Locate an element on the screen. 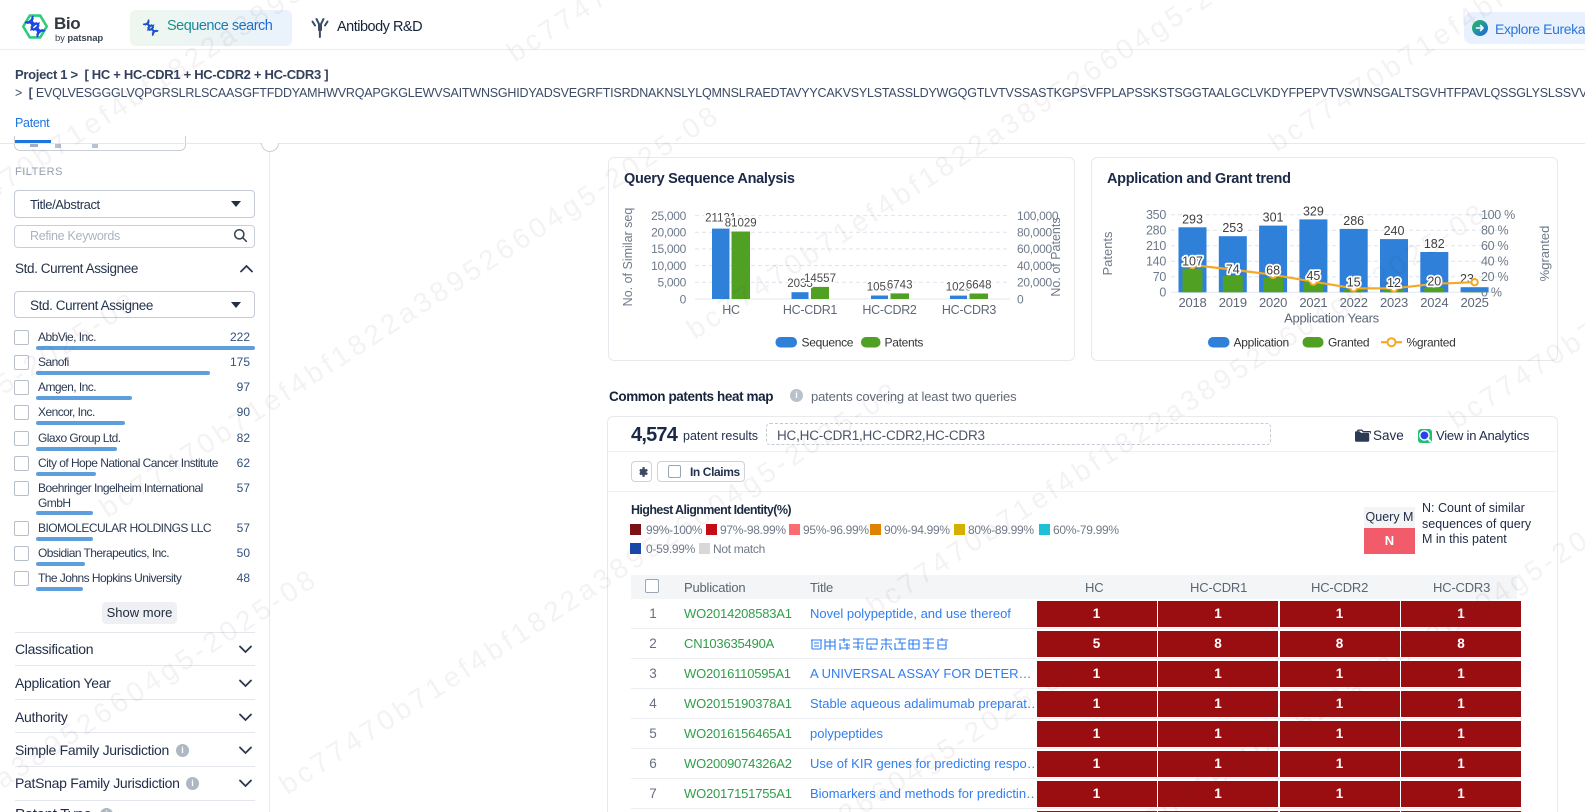 This screenshot has width=1585, height=812. svg-text: 5,000 is located at coordinates (671, 283).